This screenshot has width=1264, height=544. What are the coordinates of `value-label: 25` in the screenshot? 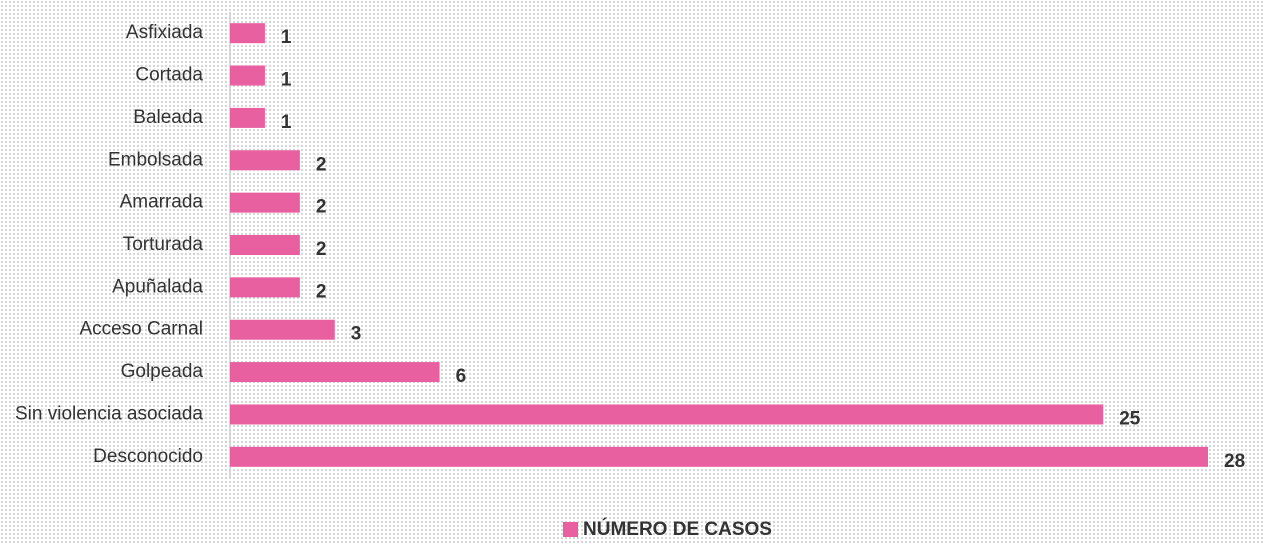 It's located at (1130, 418).